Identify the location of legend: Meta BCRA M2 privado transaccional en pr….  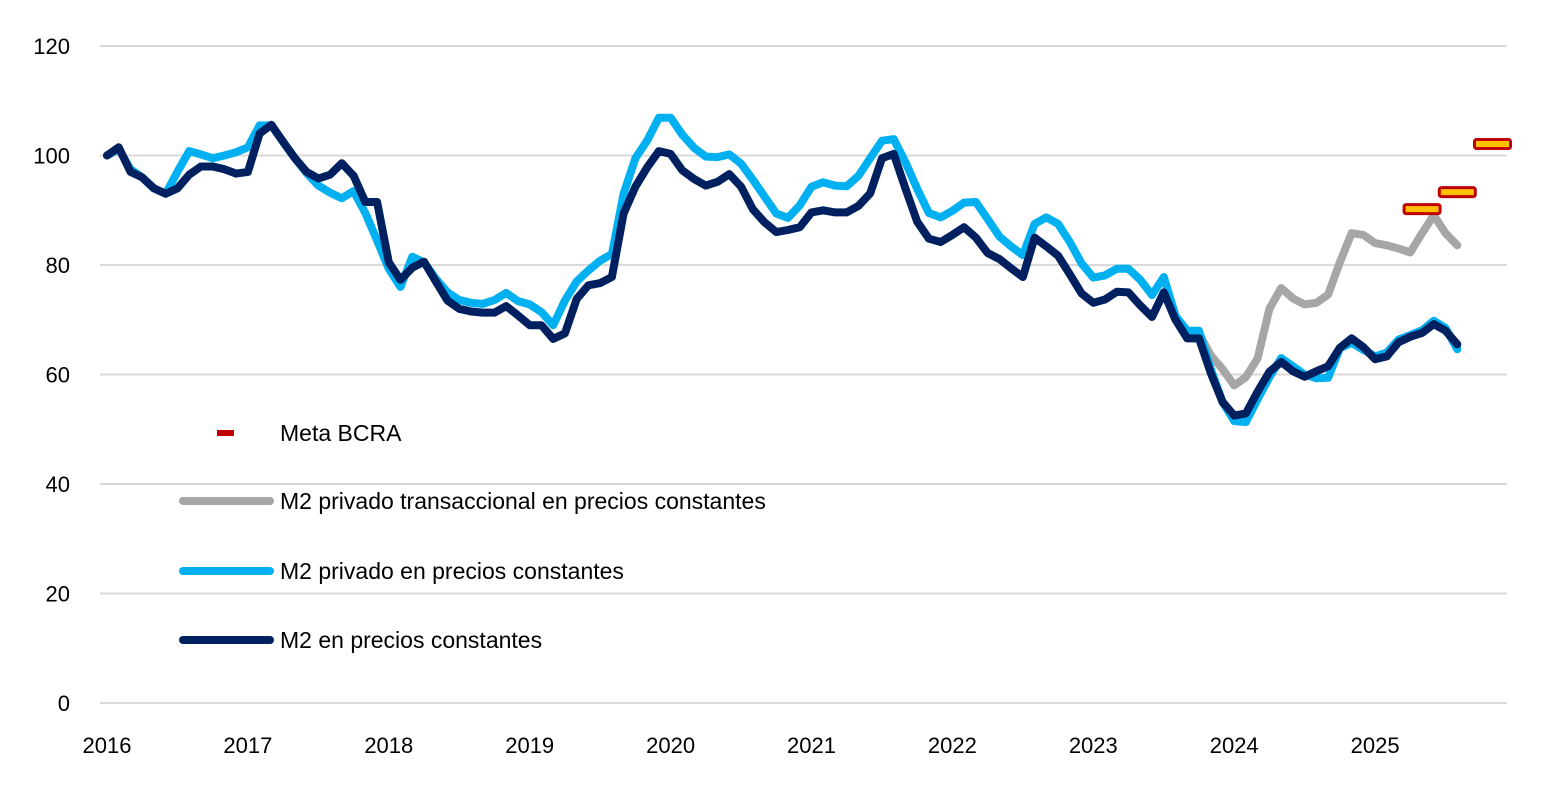
(472, 536).